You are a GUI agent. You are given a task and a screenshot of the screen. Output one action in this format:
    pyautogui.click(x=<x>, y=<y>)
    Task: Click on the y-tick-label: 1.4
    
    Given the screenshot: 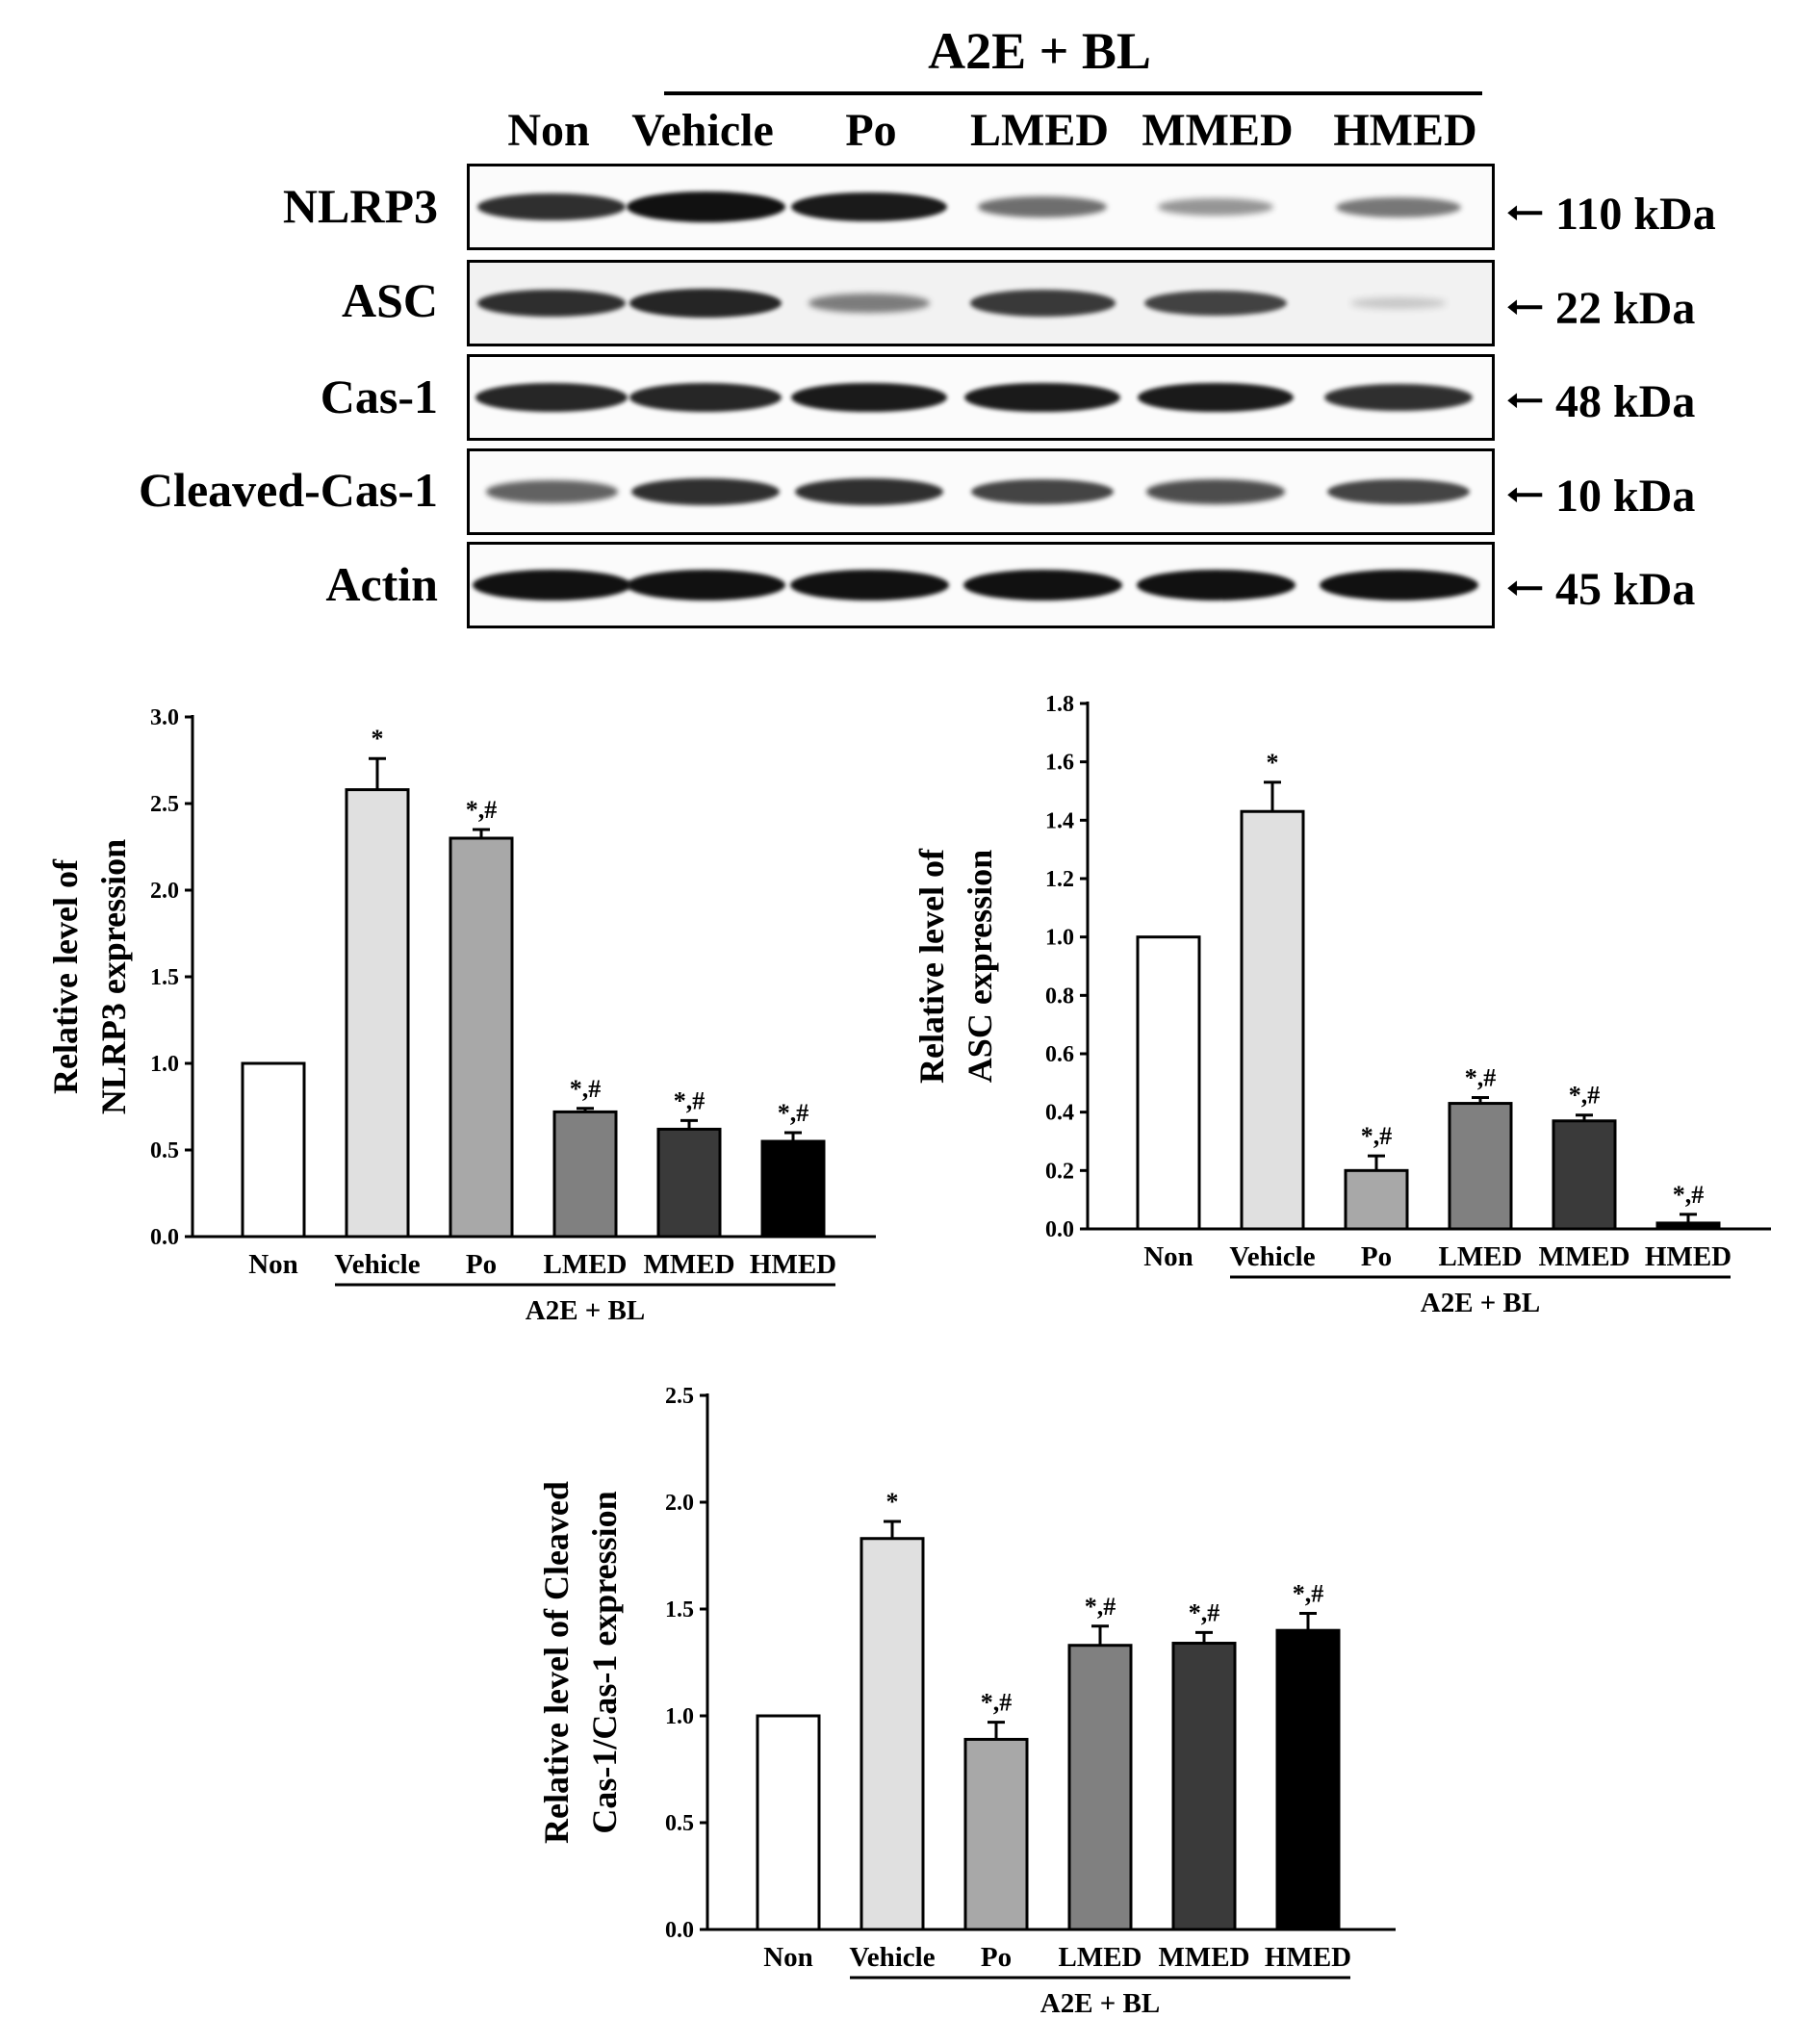 What is the action you would take?
    pyautogui.click(x=1059, y=821)
    